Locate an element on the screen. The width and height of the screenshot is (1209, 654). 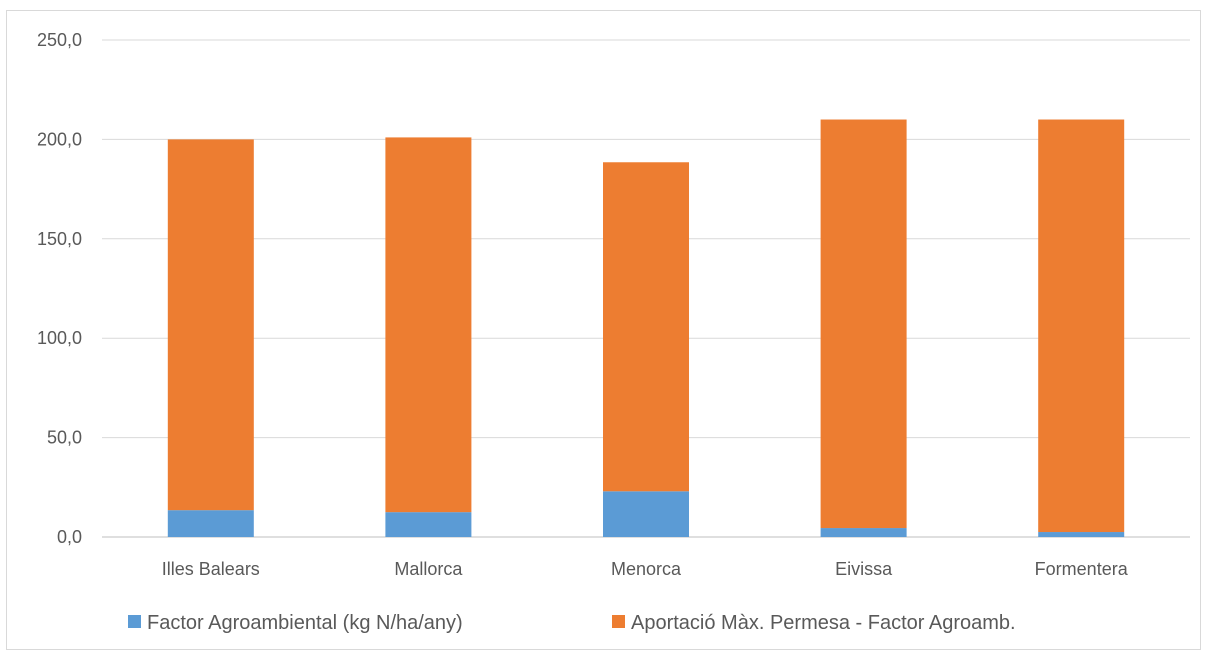
y-tick-label: 200,0 is located at coordinates (59, 139).